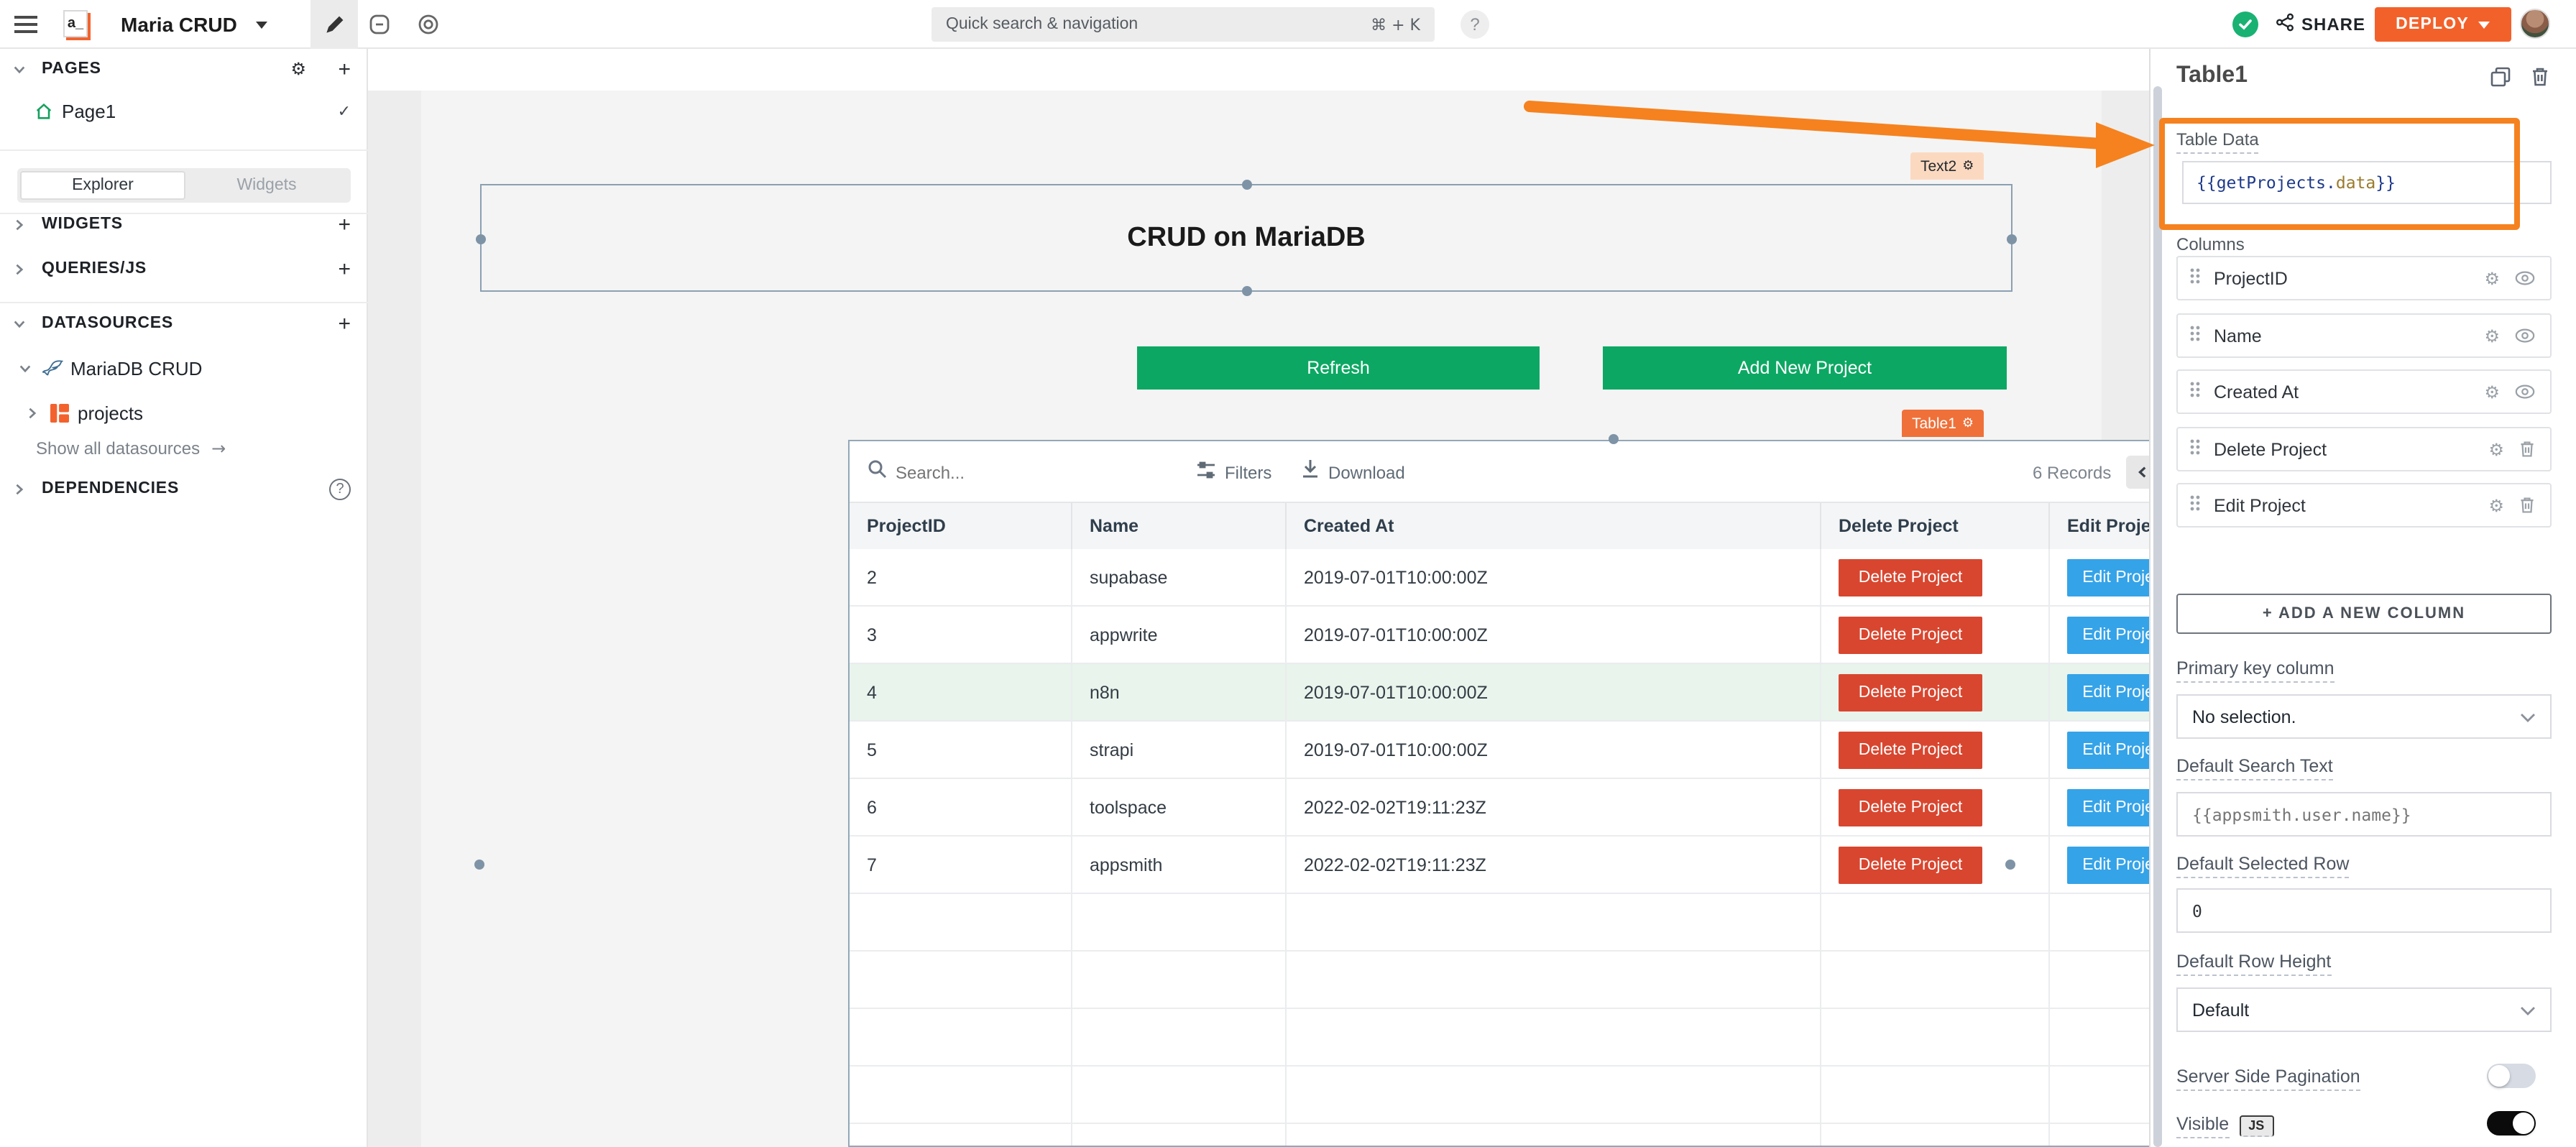  I want to click on widgets-section-header: WIDGETS +, so click(184, 224).